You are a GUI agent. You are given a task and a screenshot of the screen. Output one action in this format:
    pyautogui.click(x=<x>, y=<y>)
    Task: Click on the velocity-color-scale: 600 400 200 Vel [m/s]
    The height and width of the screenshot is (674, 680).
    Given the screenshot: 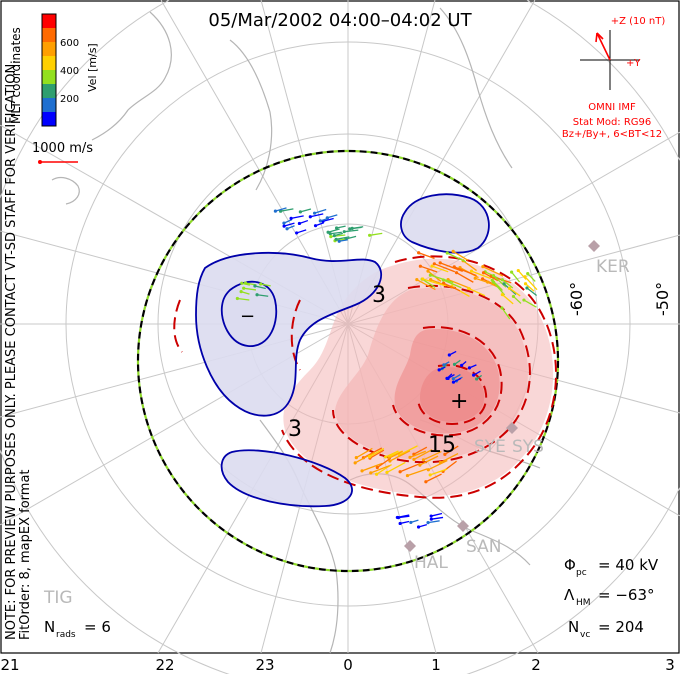 What is the action you would take?
    pyautogui.click(x=70, y=70)
    